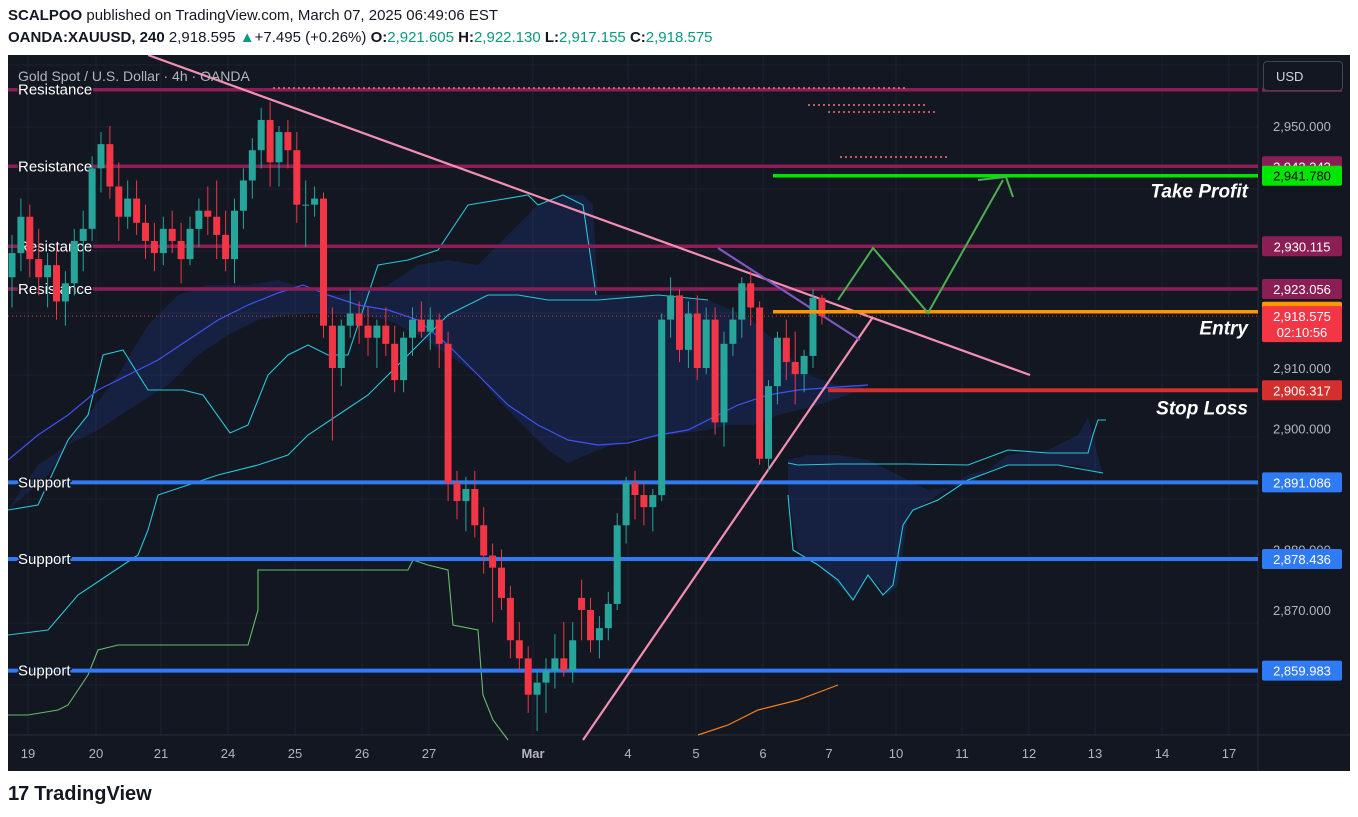 The image size is (1358, 817). Describe the element at coordinates (258, 650) in the screenshot. I see `chikou-span-line` at that location.